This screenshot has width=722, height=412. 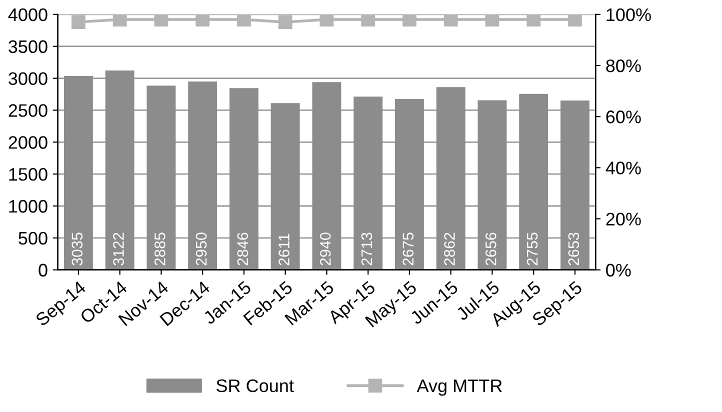 What do you see at coordinates (408, 249) in the screenshot?
I see `data-label: 2675` at bounding box center [408, 249].